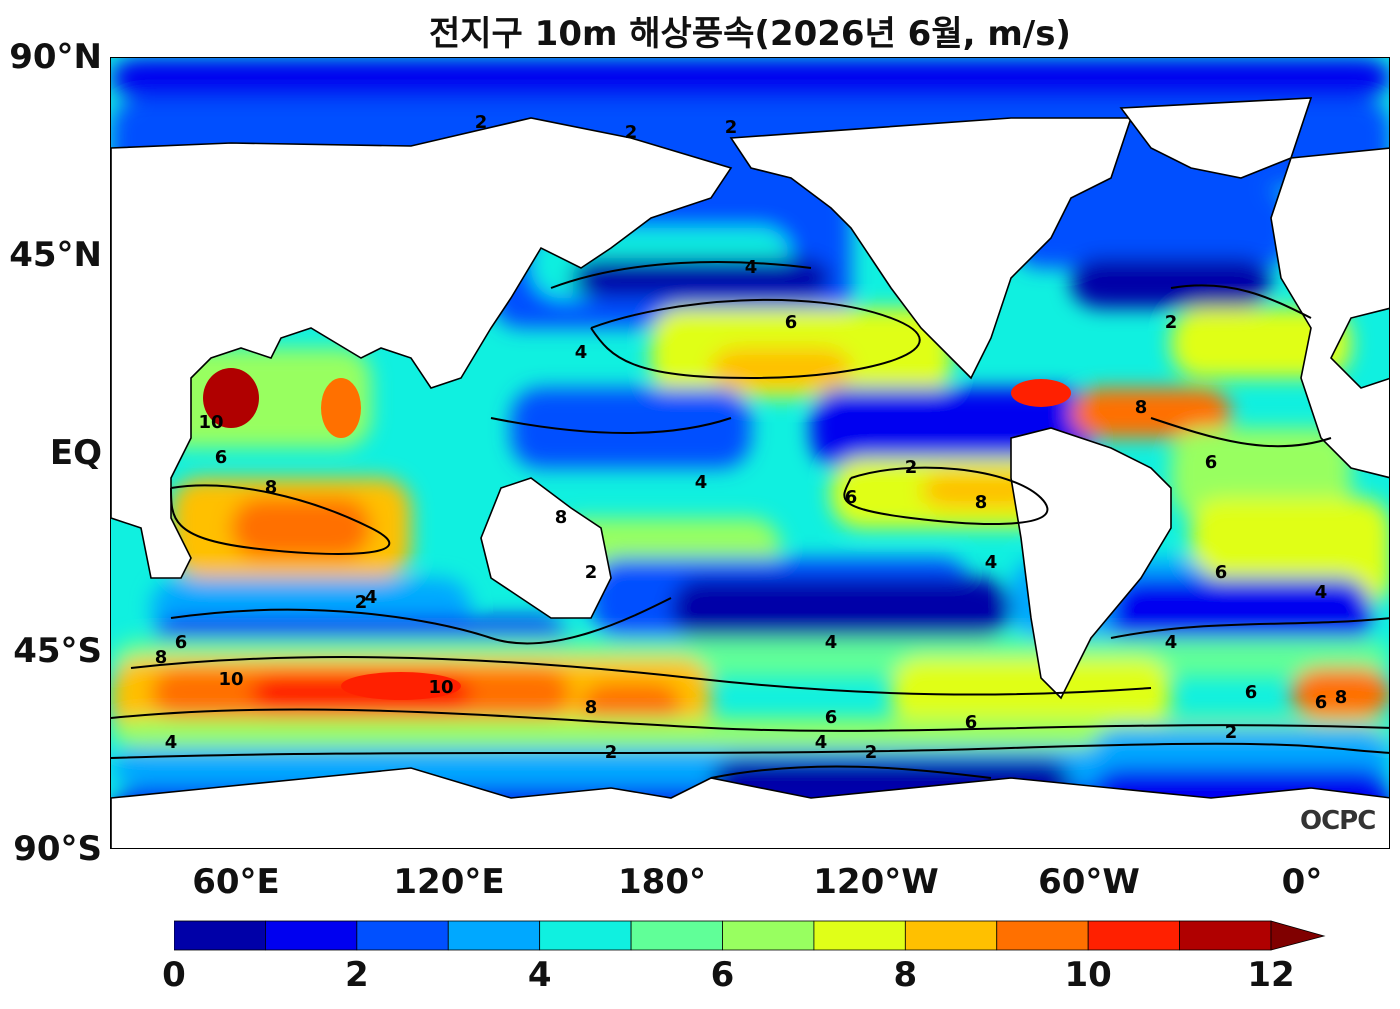 This screenshot has width=1400, height=1009. I want to click on europe-west-landmass, so click(1329, 313).